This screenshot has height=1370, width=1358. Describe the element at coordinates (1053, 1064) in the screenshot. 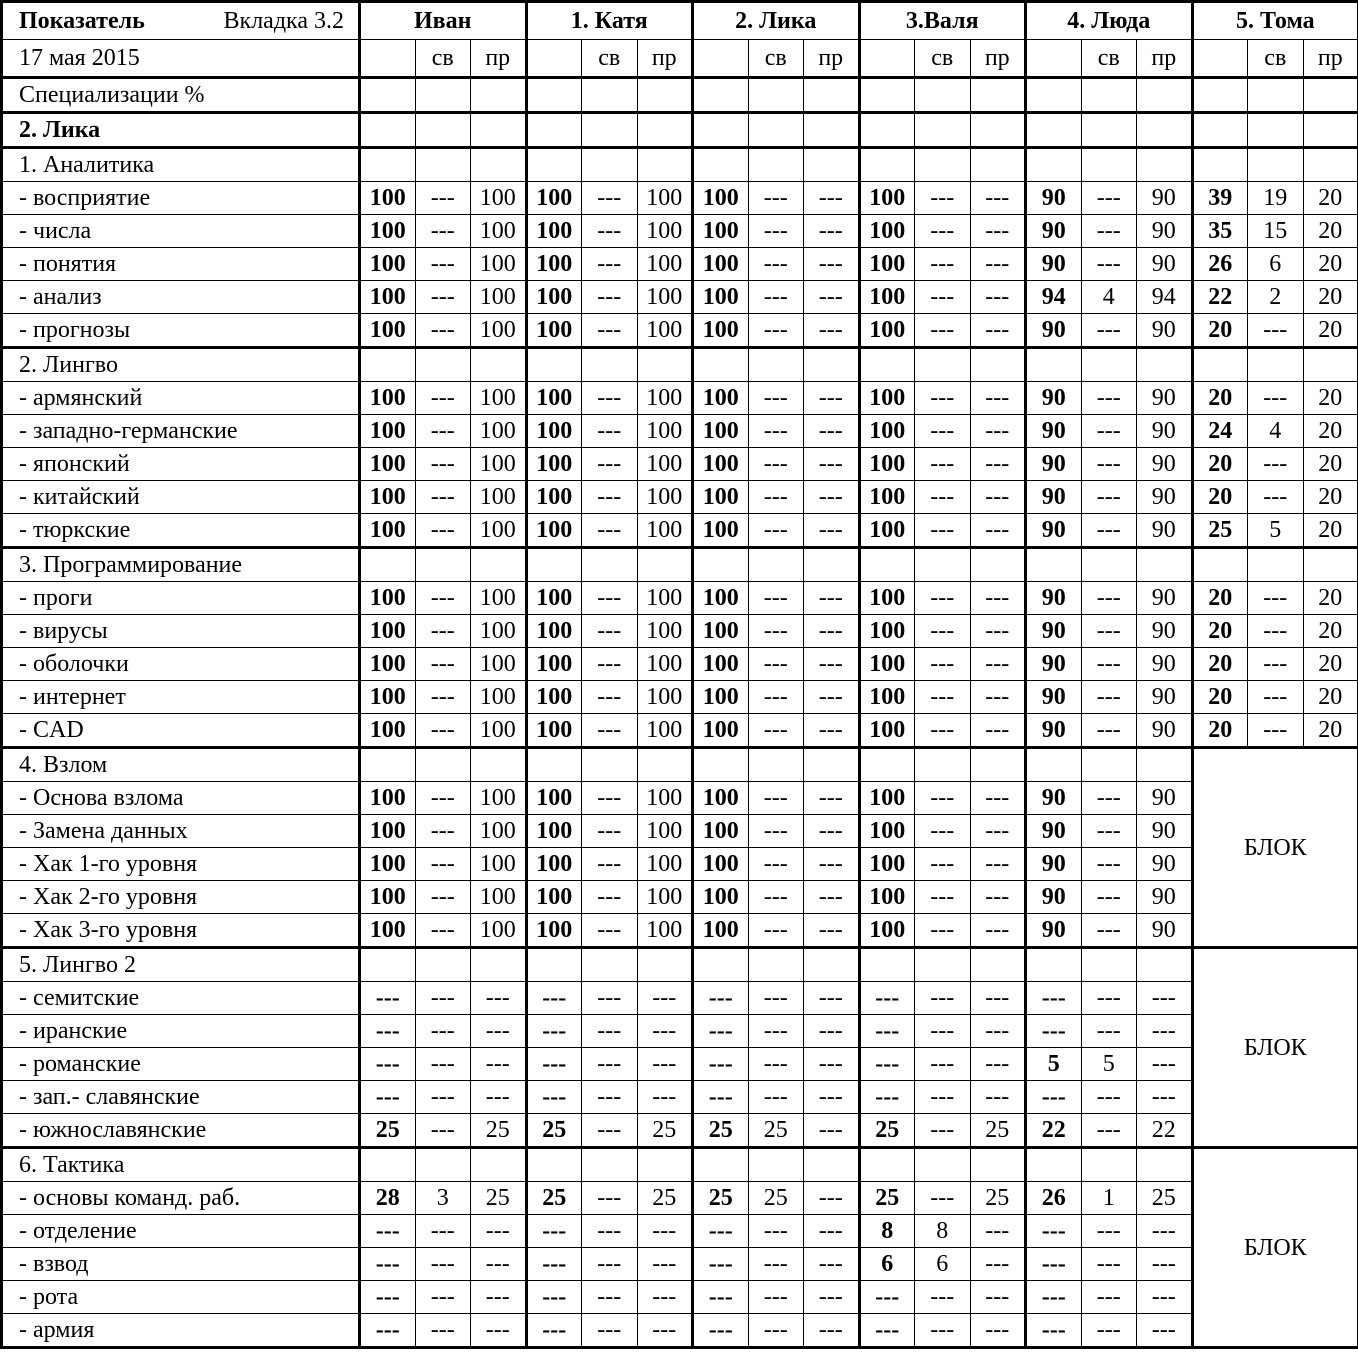

I see `value-cell: 5` at that location.